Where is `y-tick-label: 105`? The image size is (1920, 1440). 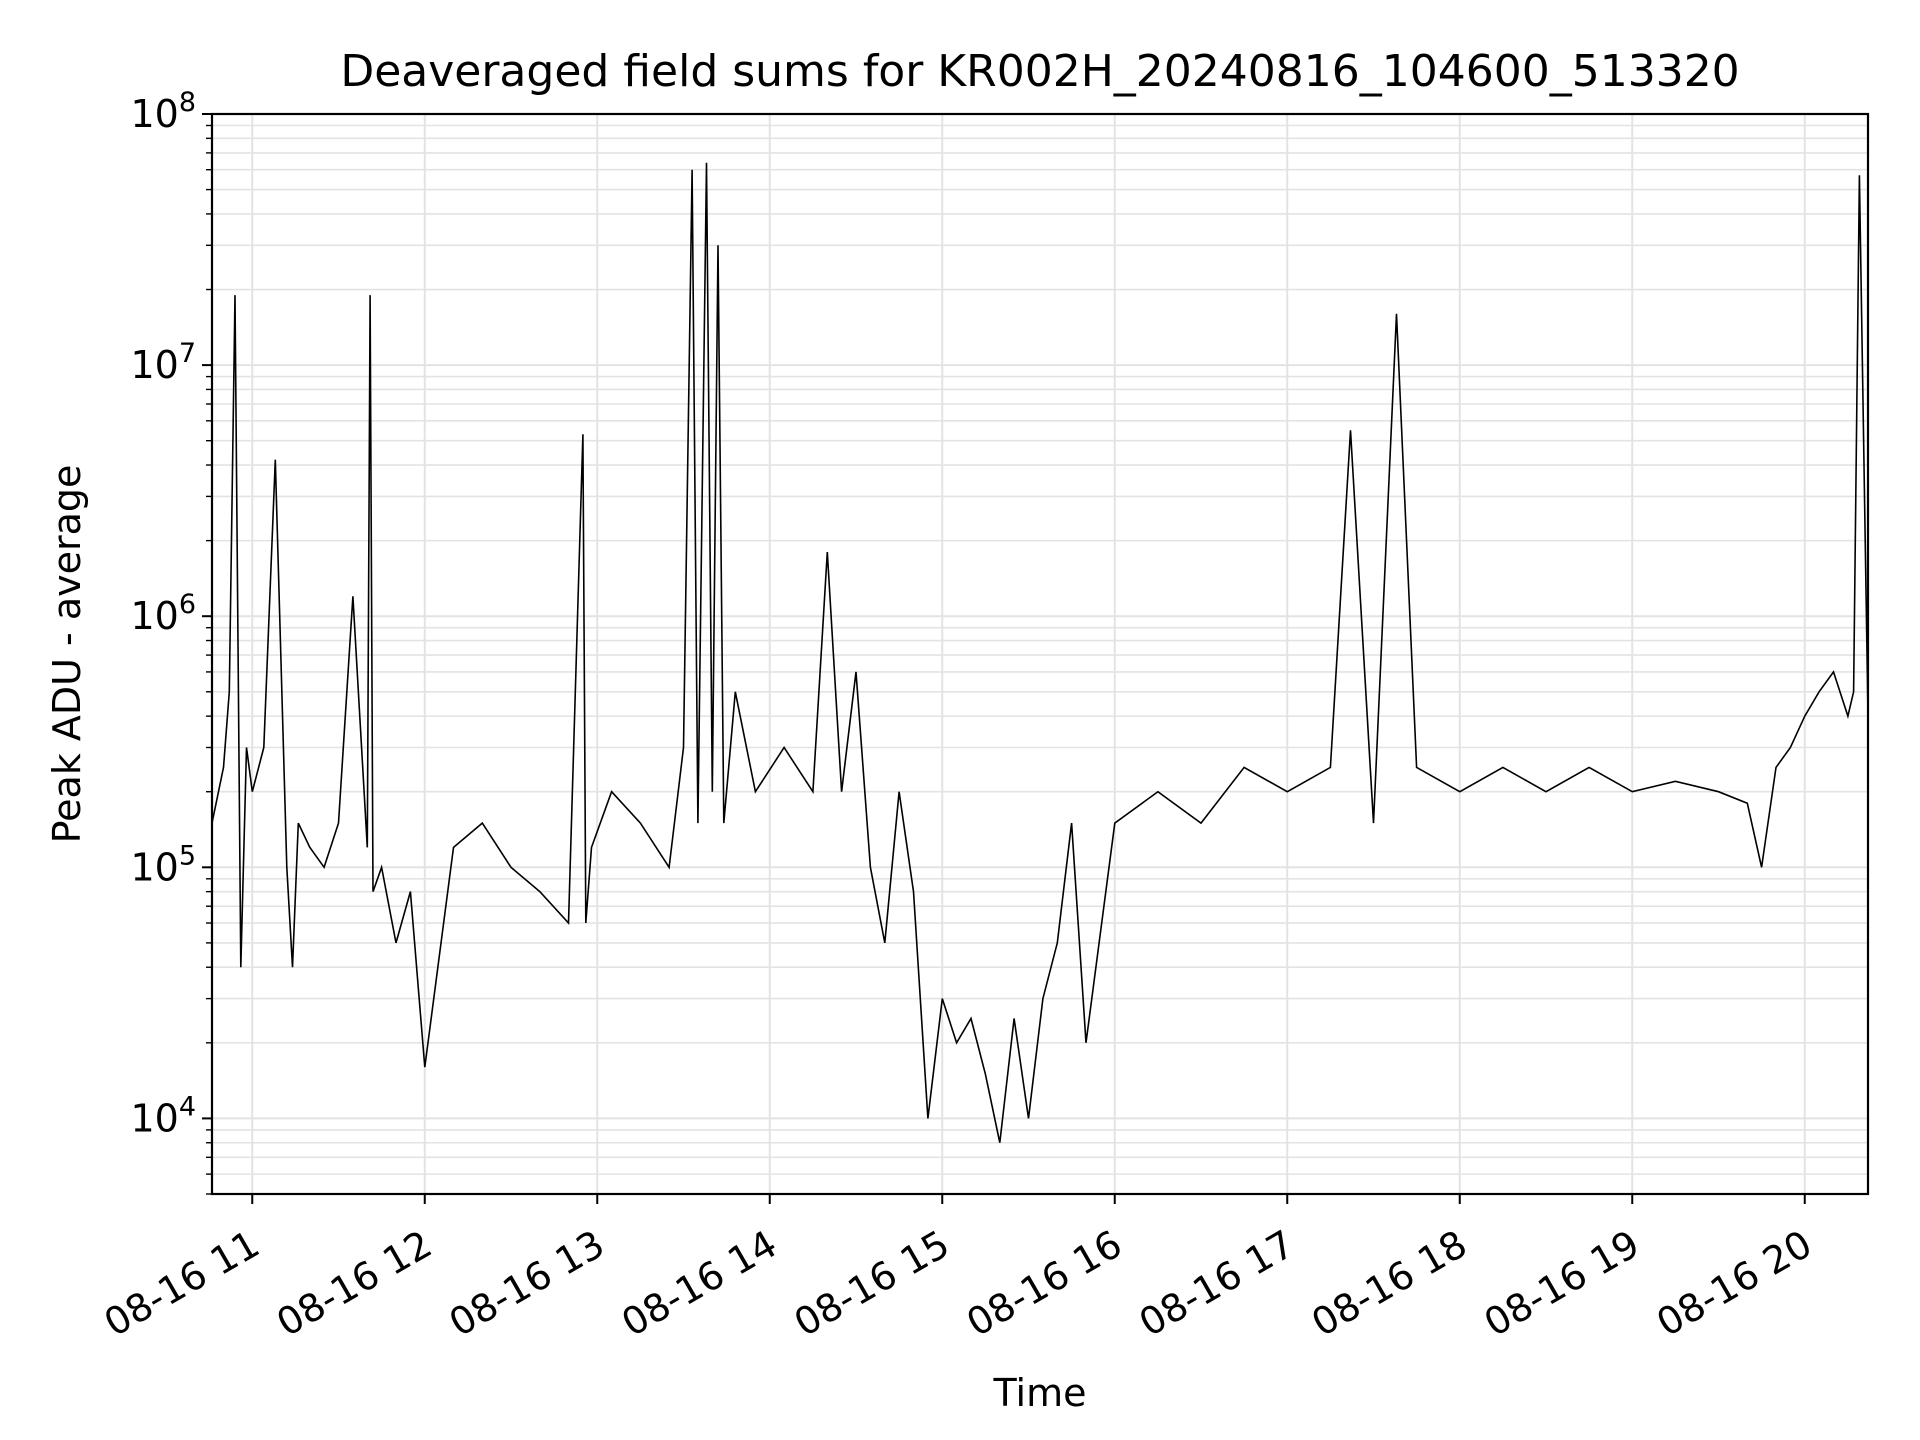 y-tick-label: 105 is located at coordinates (163, 864).